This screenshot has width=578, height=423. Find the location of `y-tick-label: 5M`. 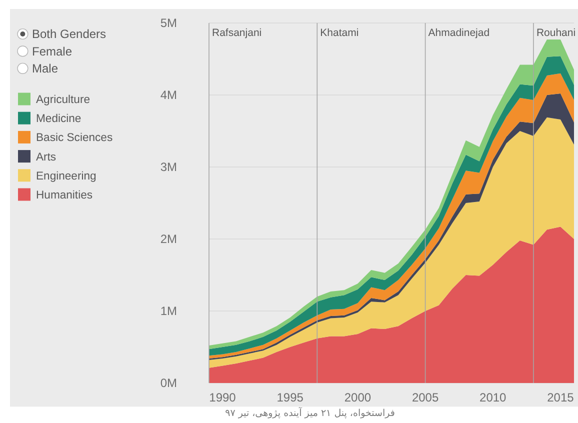

y-tick-label: 5M is located at coordinates (168, 23).